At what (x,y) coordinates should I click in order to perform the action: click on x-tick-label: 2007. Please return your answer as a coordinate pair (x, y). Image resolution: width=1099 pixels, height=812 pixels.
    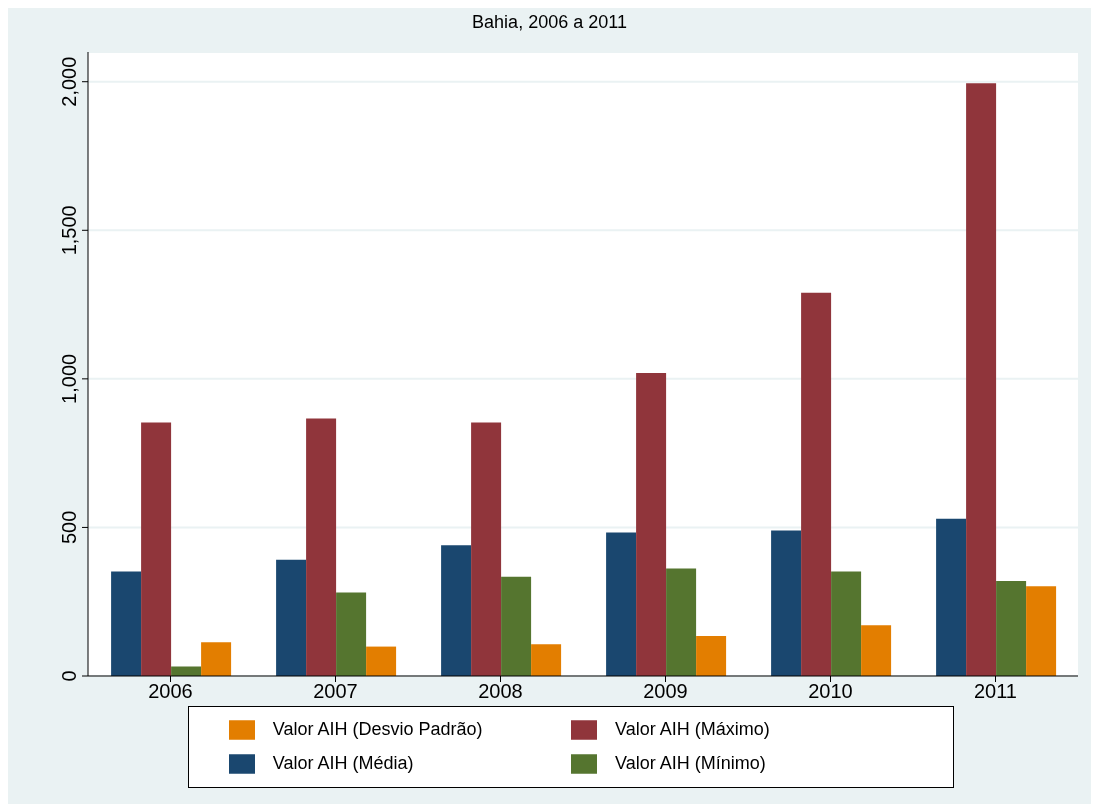
    Looking at the image, I should click on (335, 691).